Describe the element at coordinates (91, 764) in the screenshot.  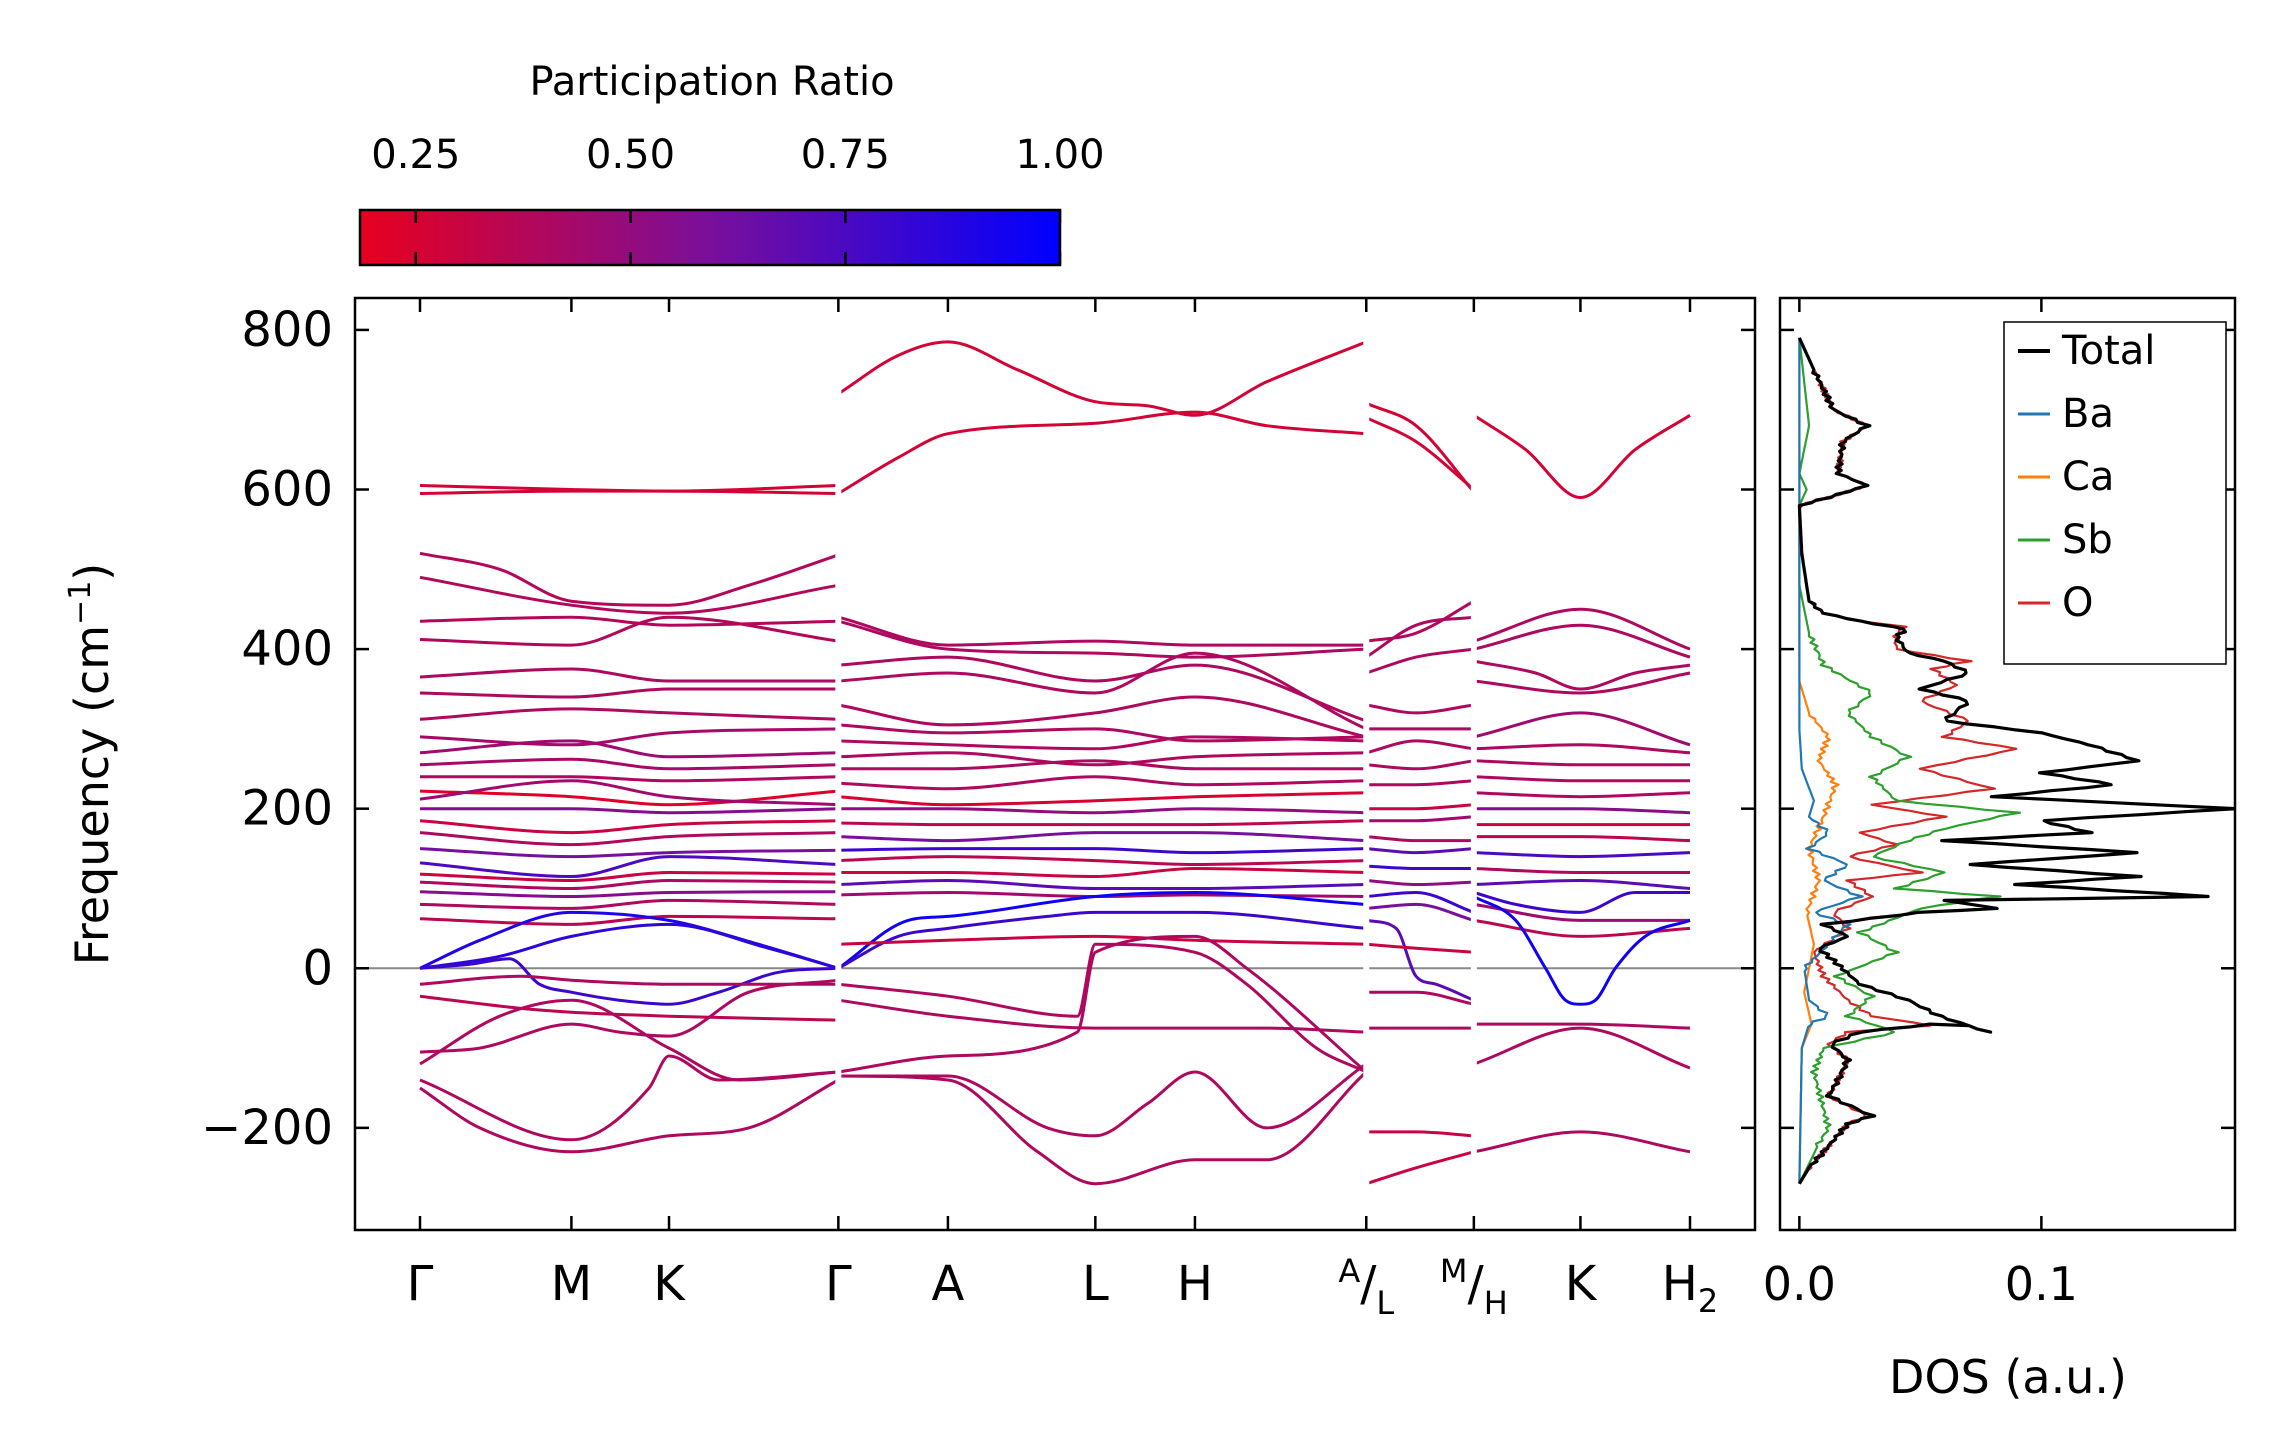
I see `frequency-axis-label: Frequency (cm−1)` at that location.